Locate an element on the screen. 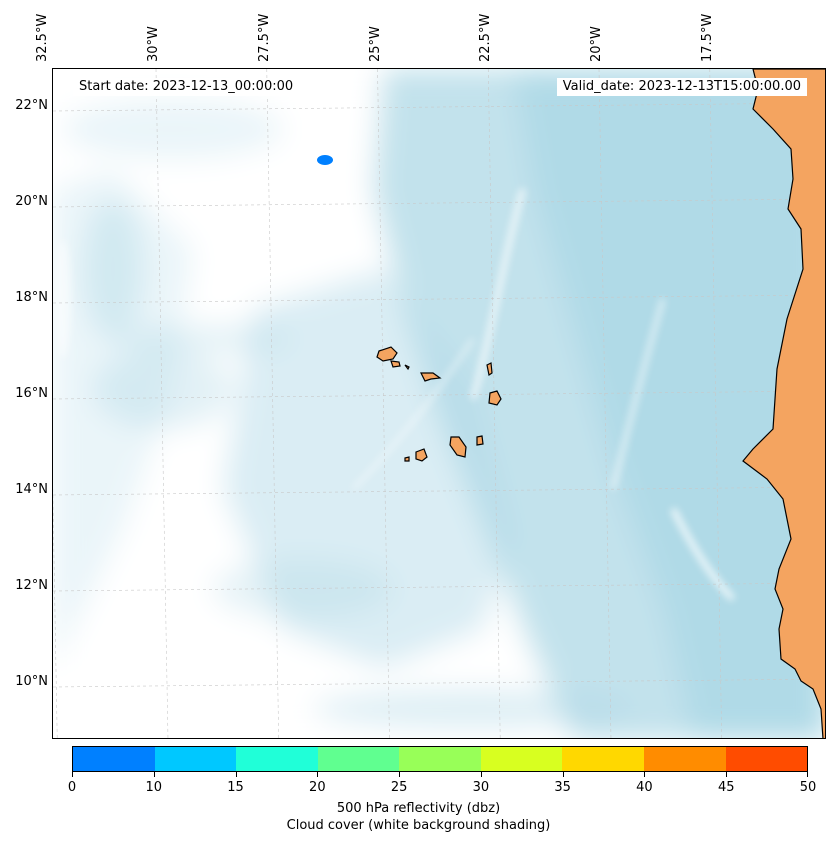 The width and height of the screenshot is (837, 843). colorbar-tick-label: 0 is located at coordinates (72, 787).